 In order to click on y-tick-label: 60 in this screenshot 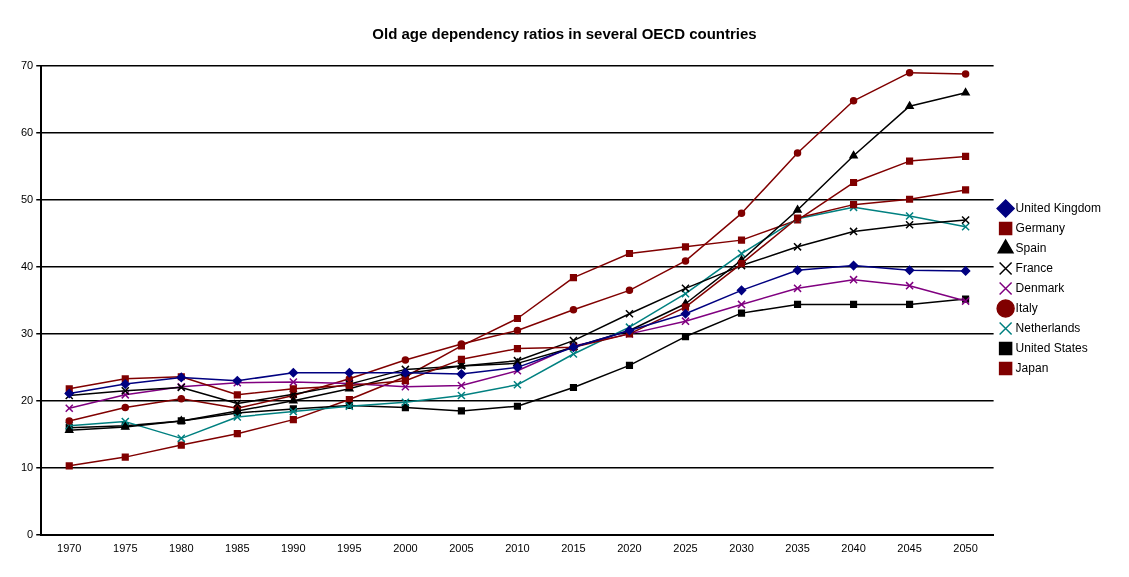, I will do `click(27, 132)`.